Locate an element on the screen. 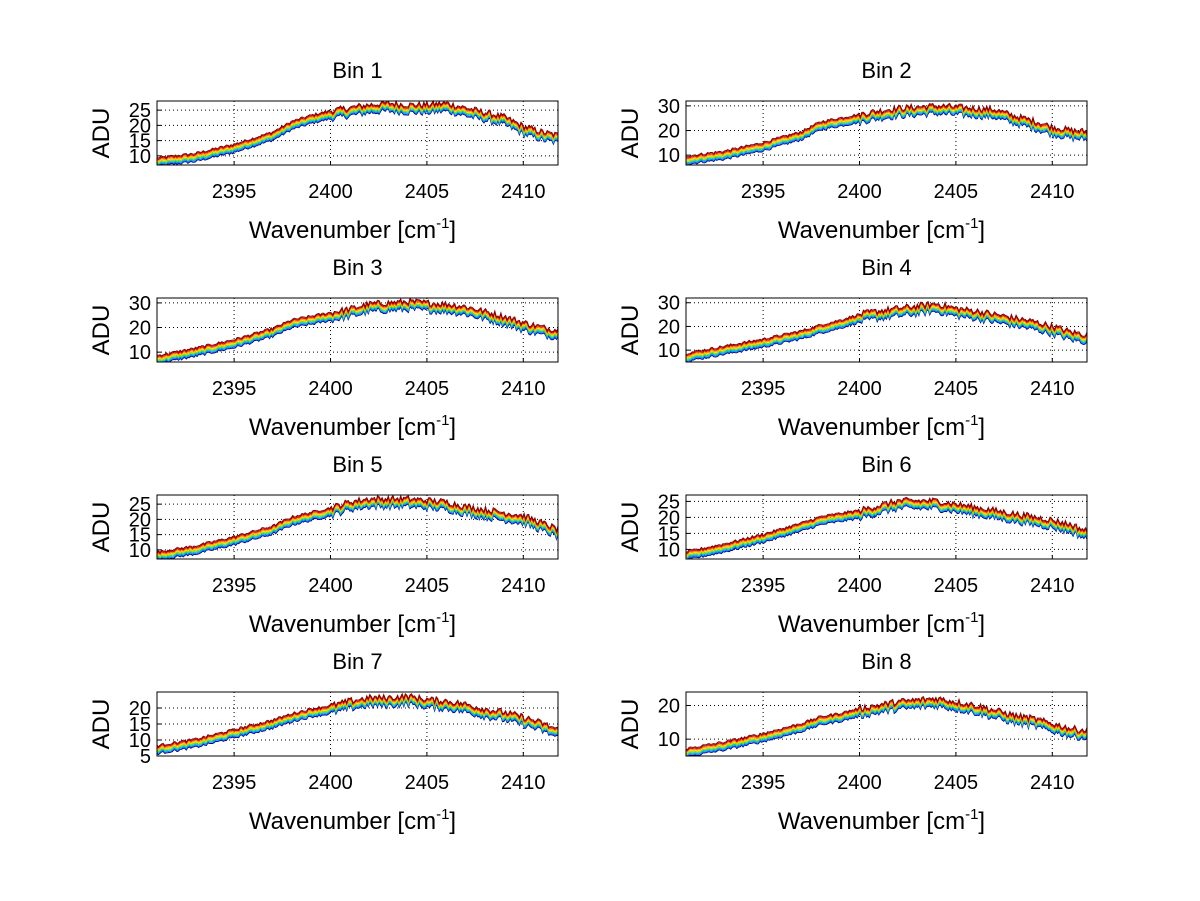 The width and height of the screenshot is (1200, 901). plot-area is located at coordinates (886, 330).